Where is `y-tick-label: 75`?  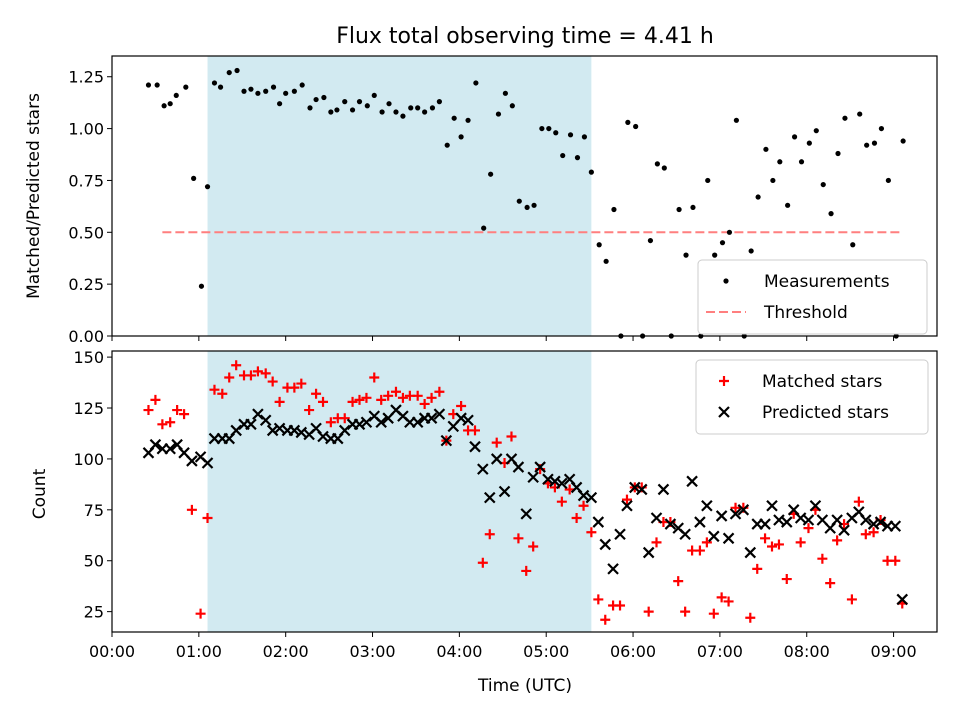
y-tick-label: 75 is located at coordinates (94, 510).